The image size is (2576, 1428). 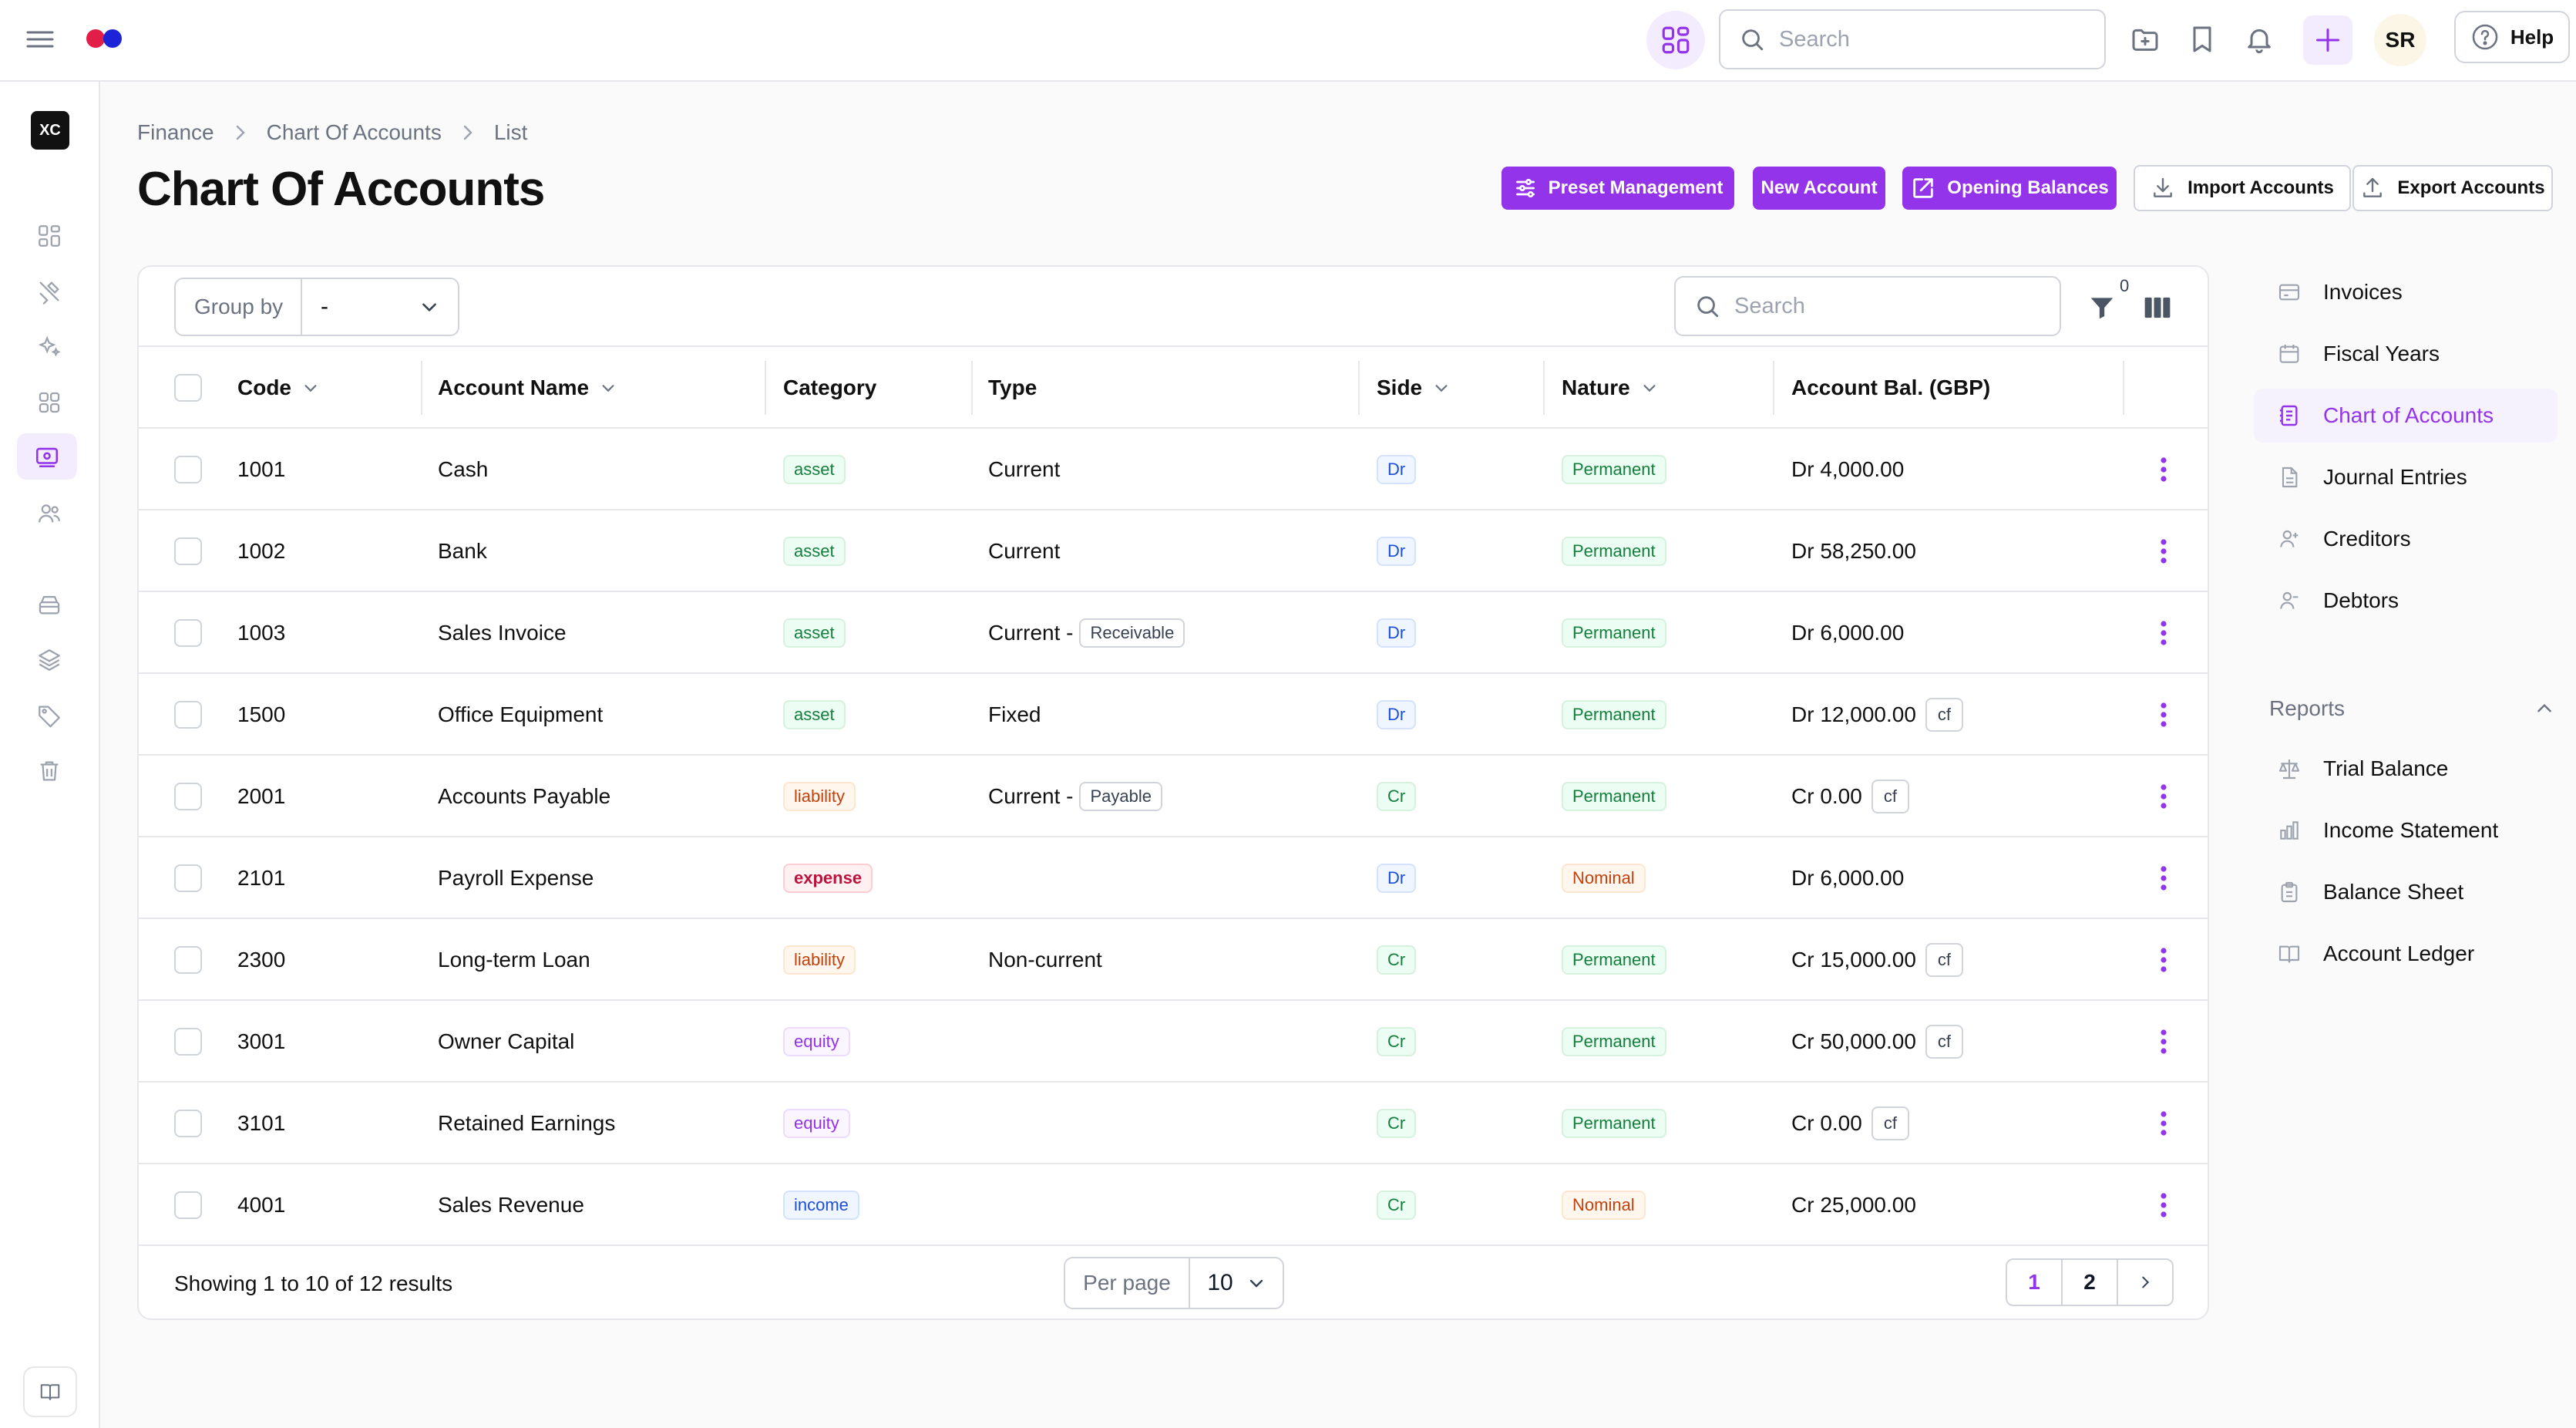 I want to click on opening-balances-button: Opening Balances, so click(x=2009, y=188).